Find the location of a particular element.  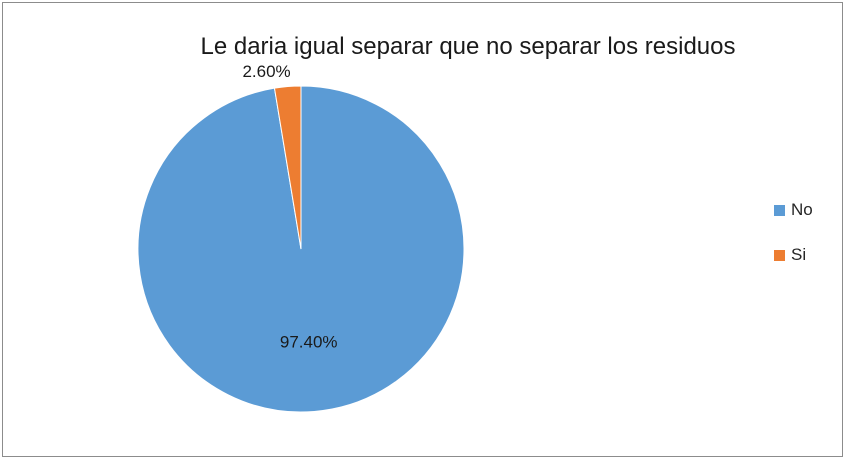

legend-swatch-si is located at coordinates (779, 255).